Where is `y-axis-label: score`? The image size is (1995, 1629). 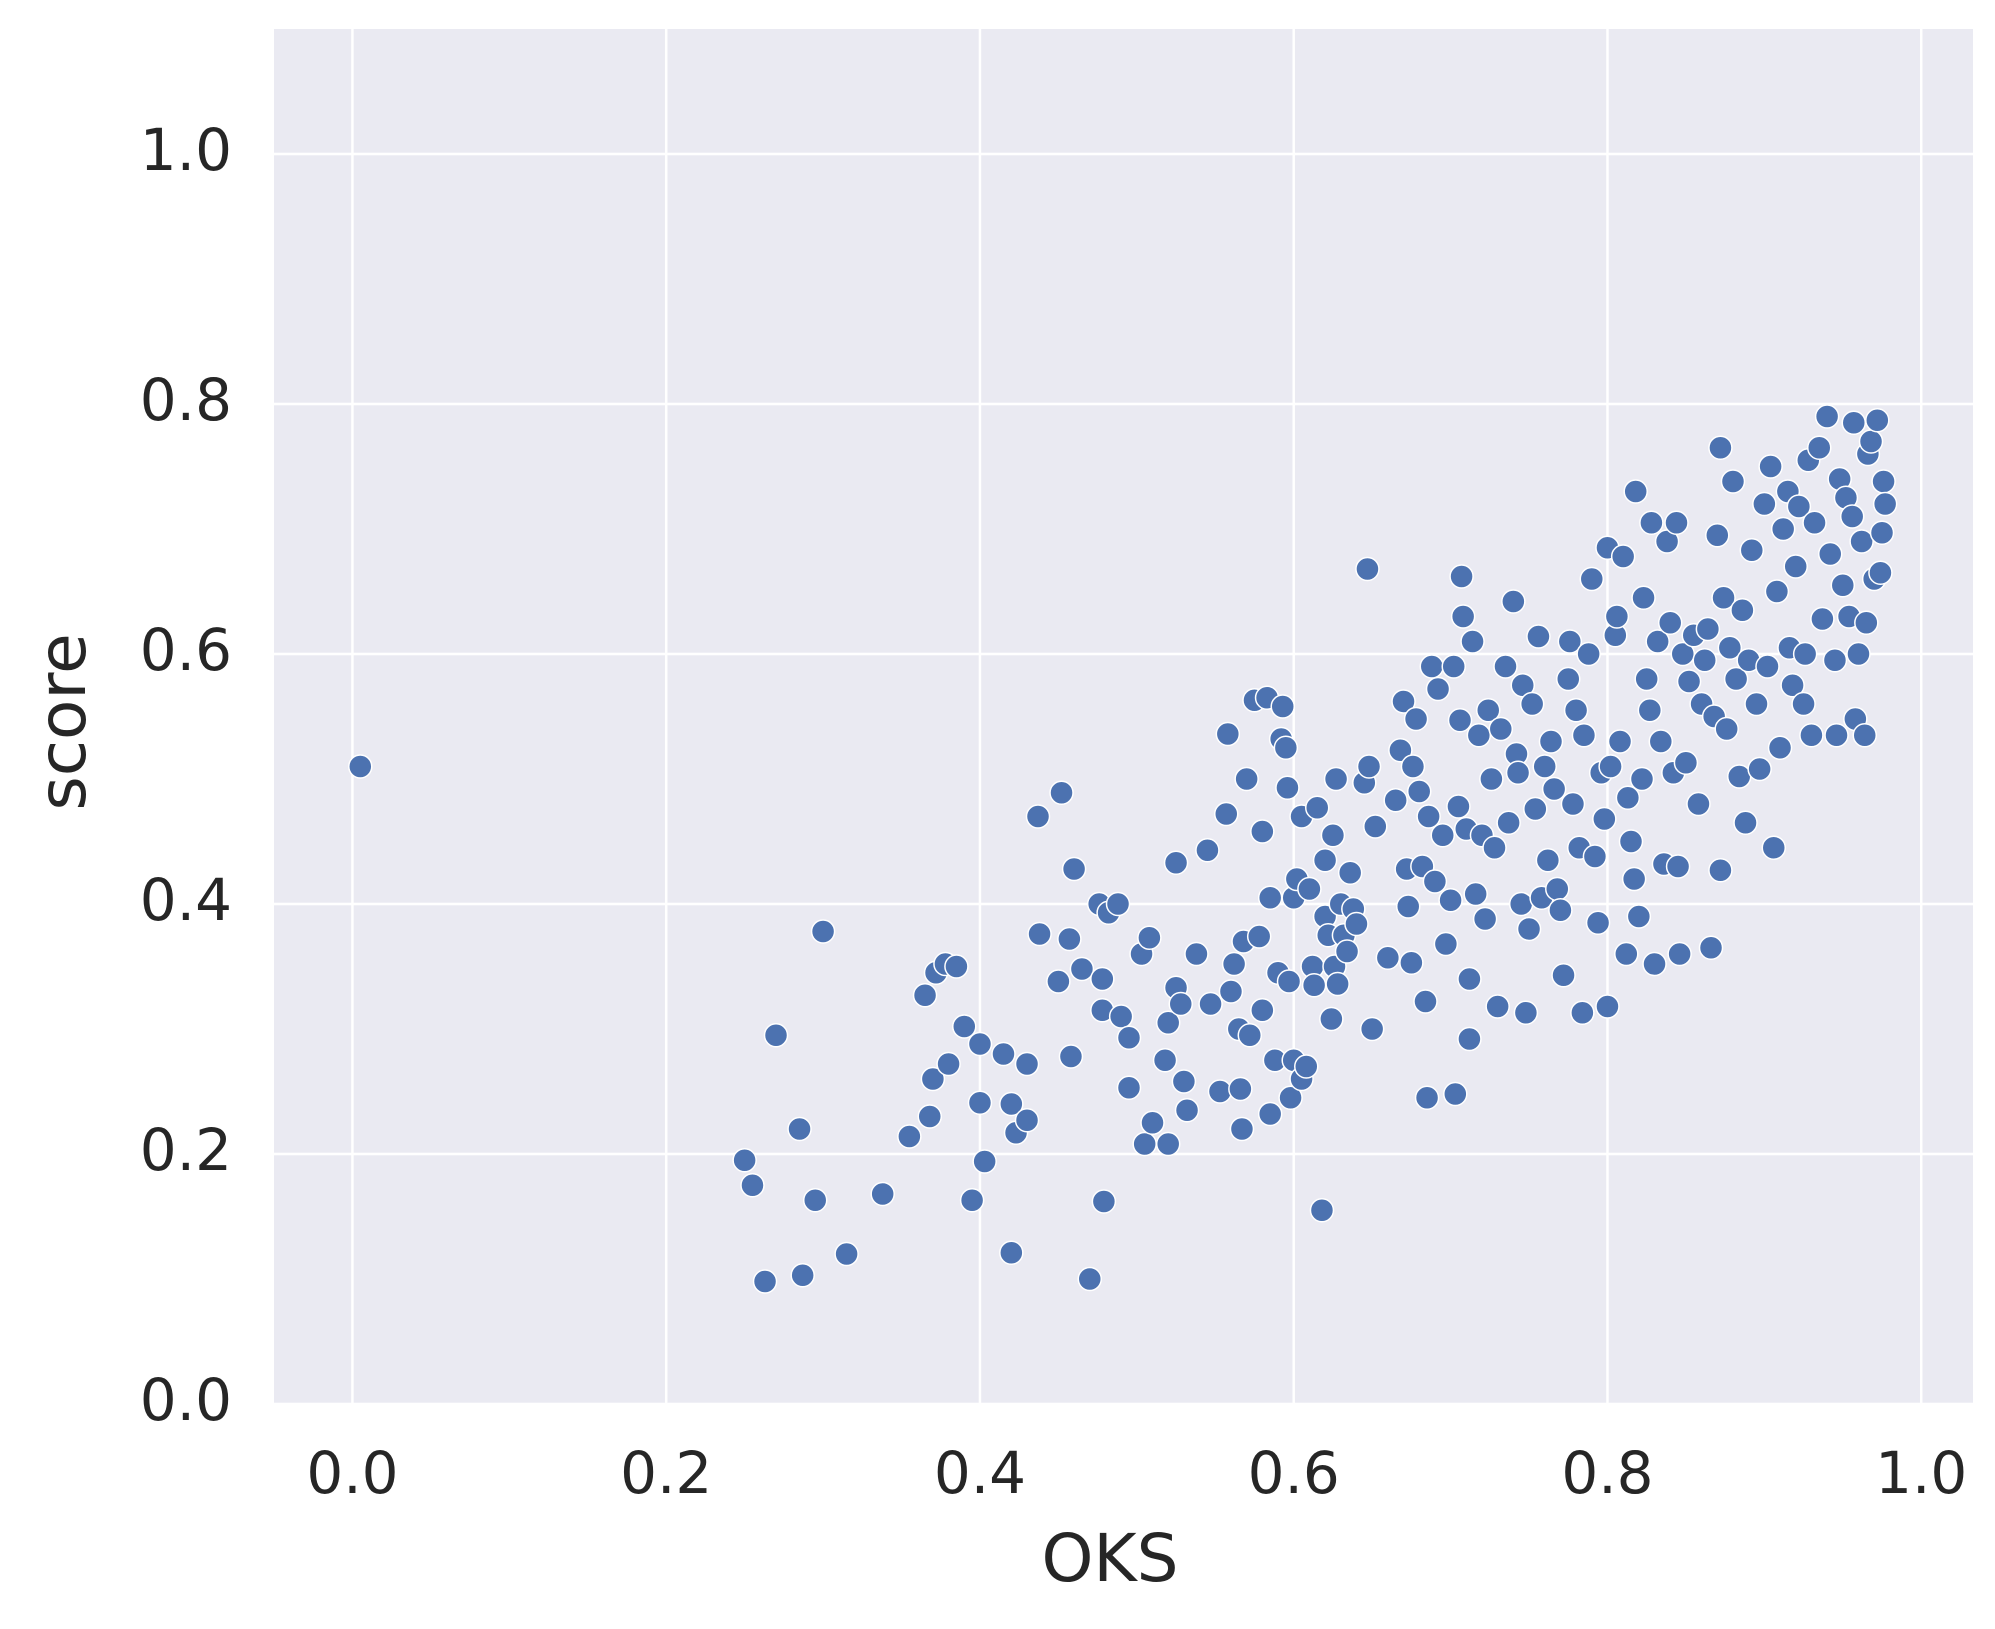 y-axis-label: score is located at coordinates (62, 721).